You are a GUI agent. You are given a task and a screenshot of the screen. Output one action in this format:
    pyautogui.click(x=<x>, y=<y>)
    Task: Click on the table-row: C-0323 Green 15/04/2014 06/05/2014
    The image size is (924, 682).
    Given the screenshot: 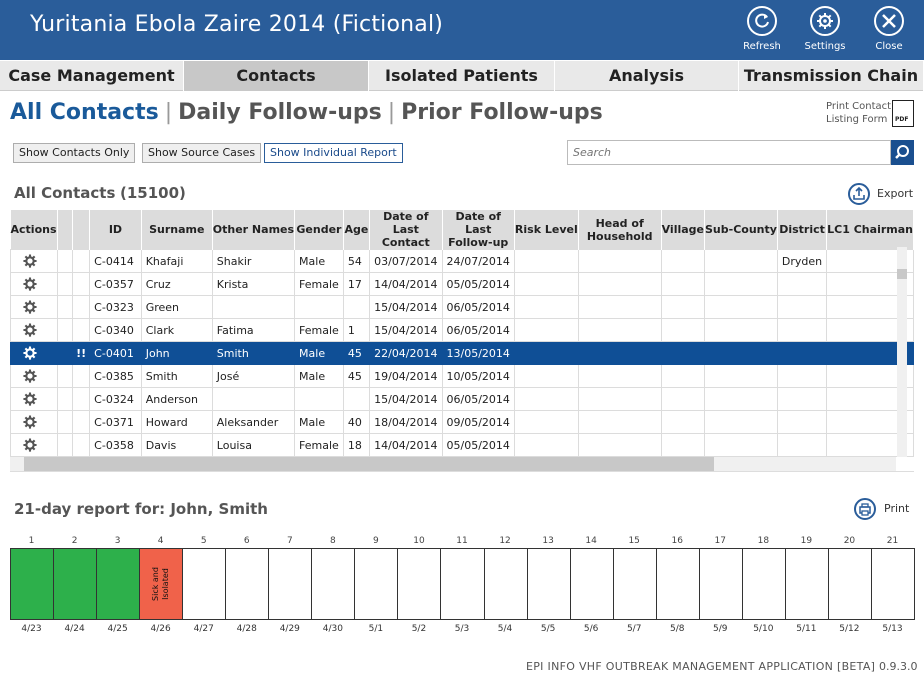 What is the action you would take?
    pyautogui.click(x=462, y=307)
    